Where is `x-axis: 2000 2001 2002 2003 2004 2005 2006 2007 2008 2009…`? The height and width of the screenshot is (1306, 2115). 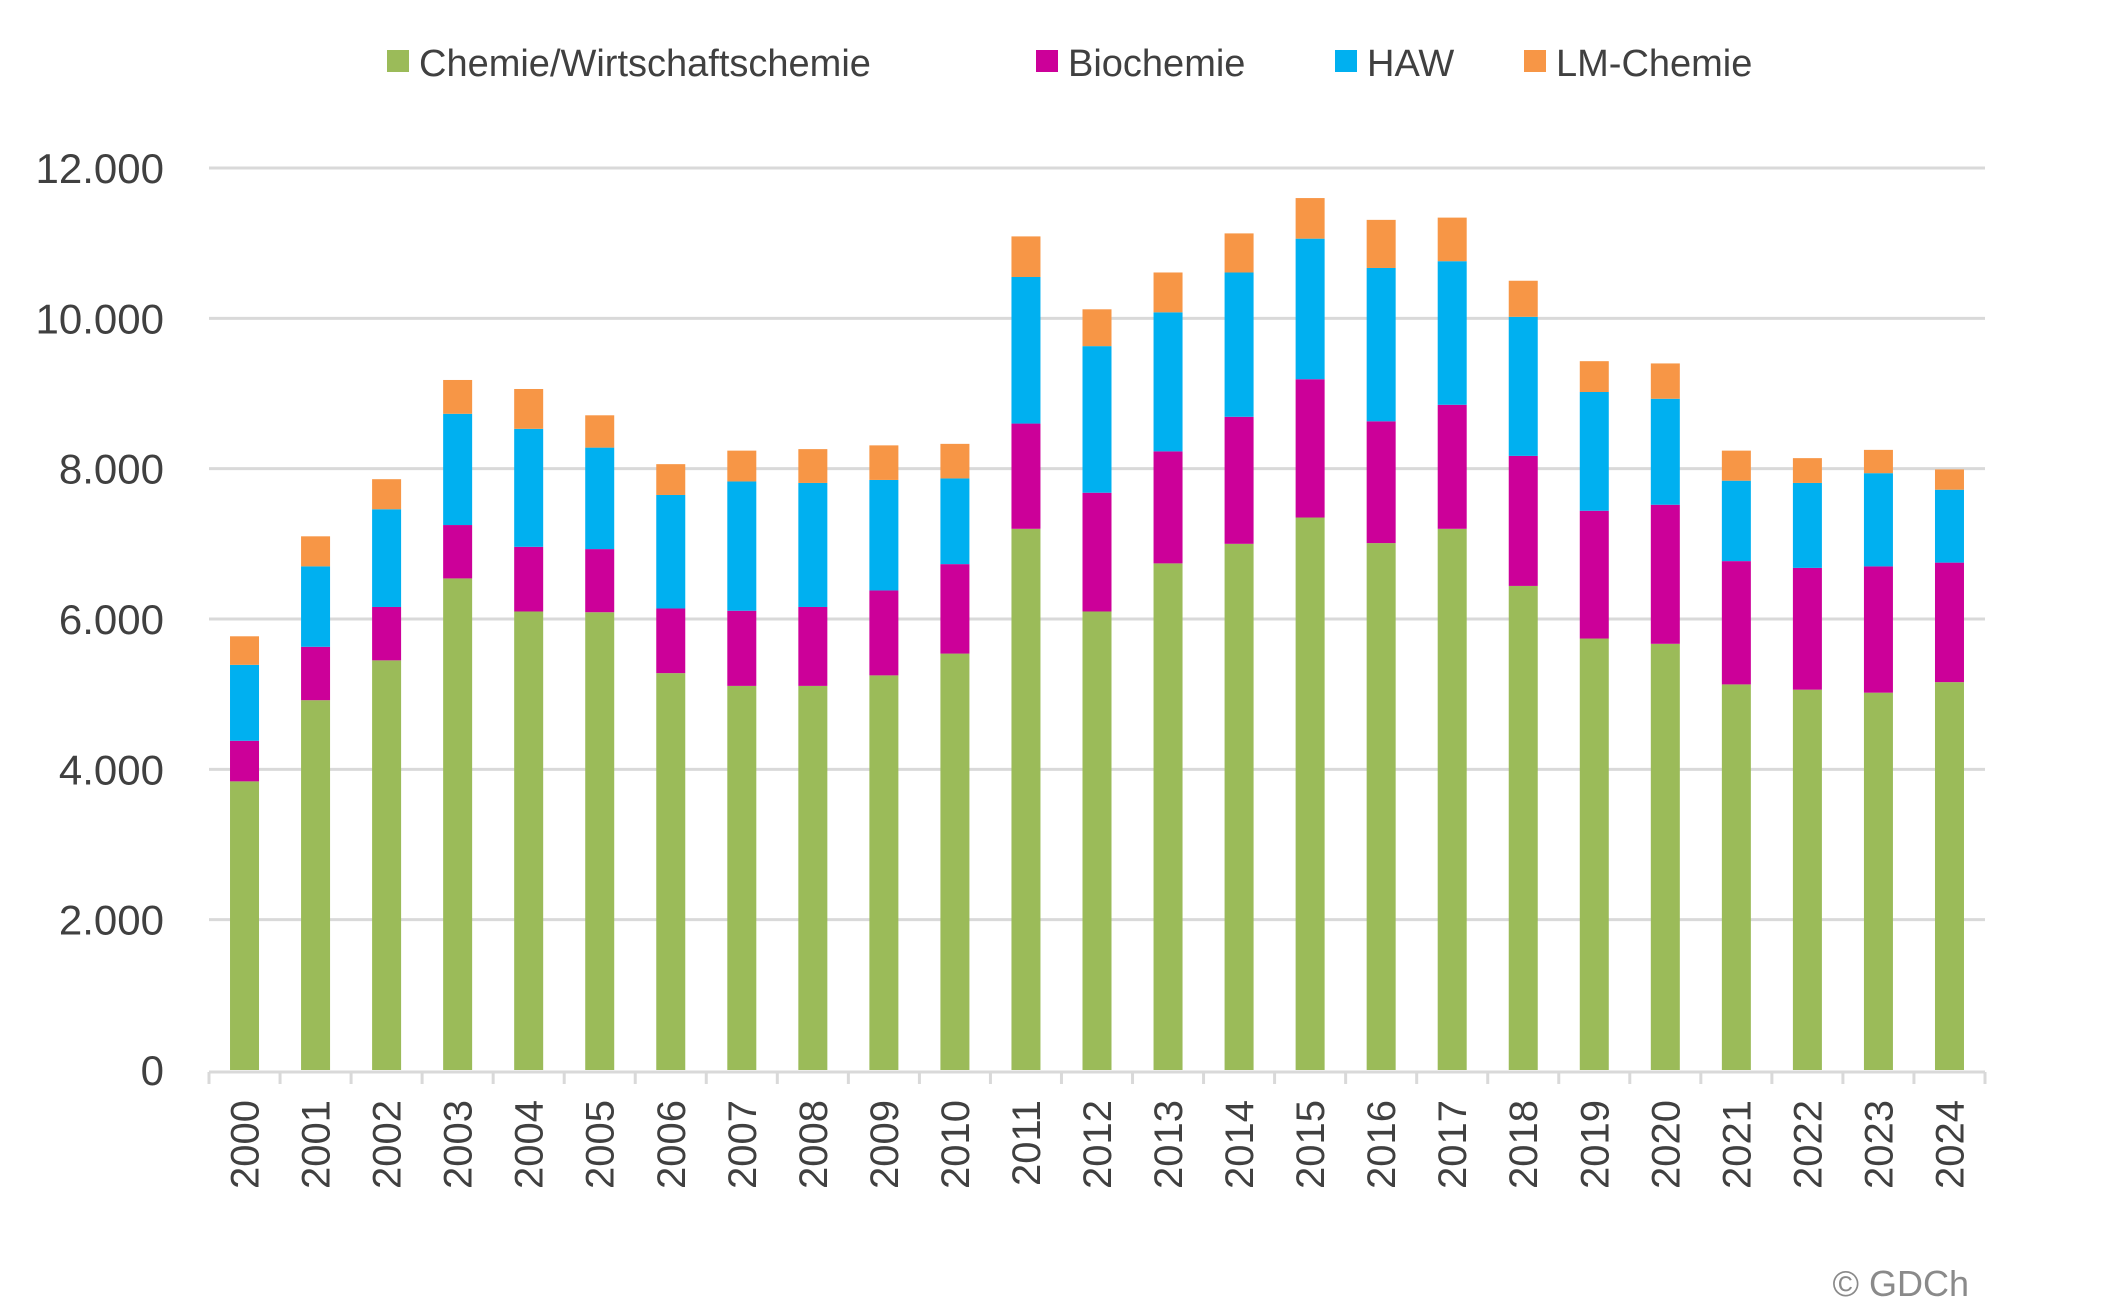
x-axis: 2000 2001 2002 2003 2004 2005 2006 2007 2008 2009… is located at coordinates (1097, 1129).